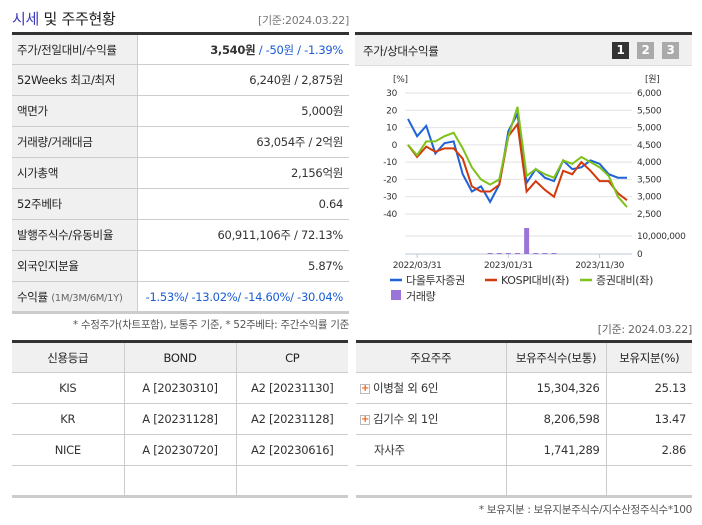 This screenshot has width=702, height=525. Describe the element at coordinates (400, 80) in the screenshot. I see `left-unit: [%]` at that location.